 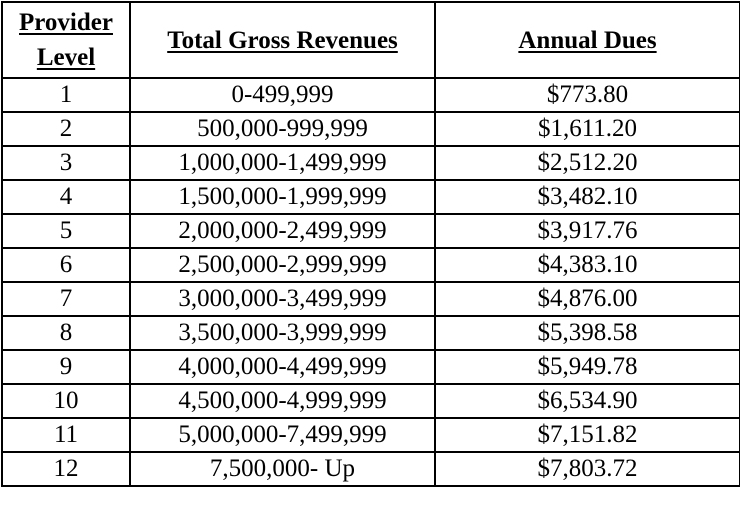 What do you see at coordinates (66, 57) in the screenshot?
I see `header-provider-level-line2: Level` at bounding box center [66, 57].